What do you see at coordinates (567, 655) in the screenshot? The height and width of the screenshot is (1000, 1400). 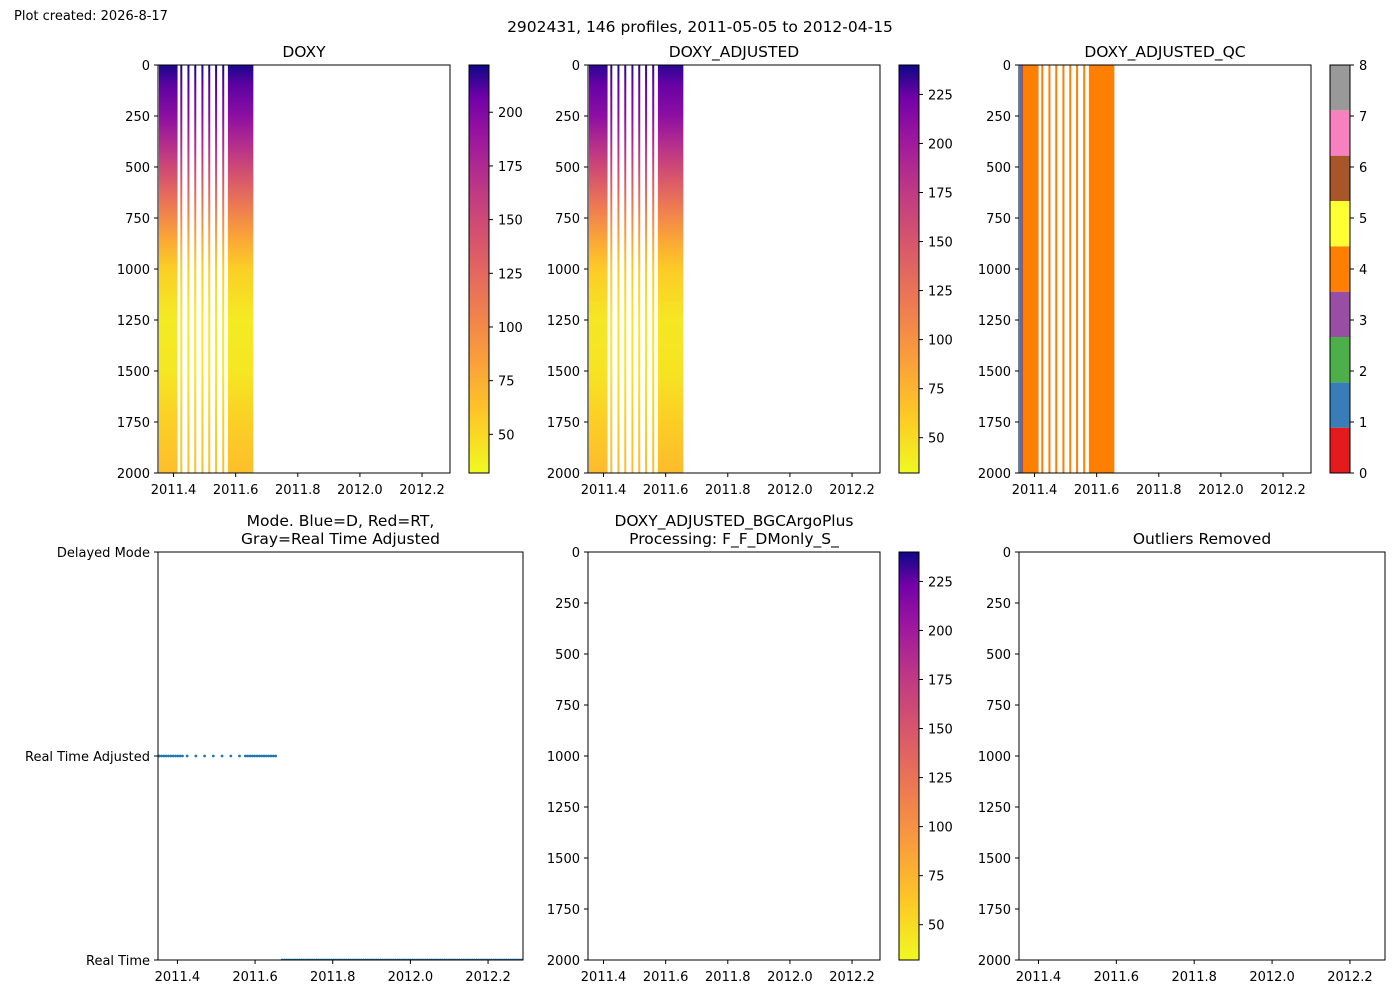 I see `y-tick-label: 500` at bounding box center [567, 655].